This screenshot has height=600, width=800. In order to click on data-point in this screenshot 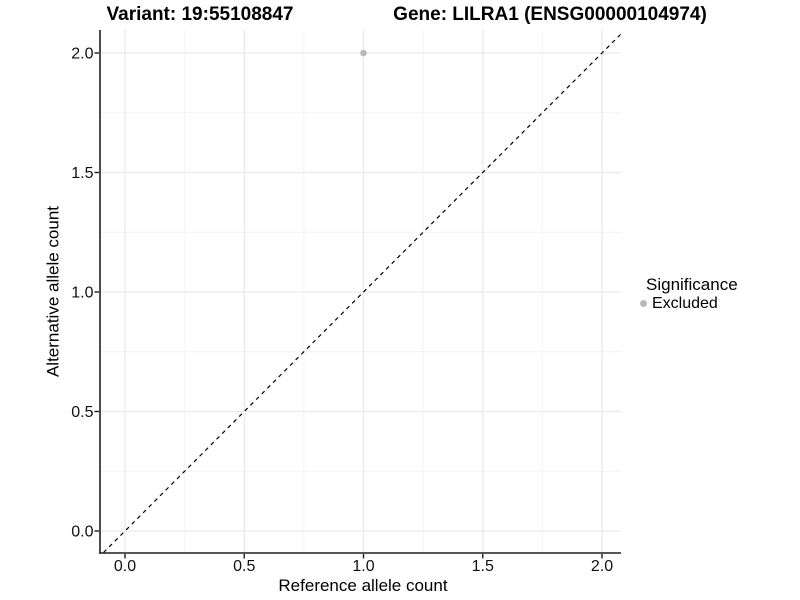, I will do `click(363, 53)`.